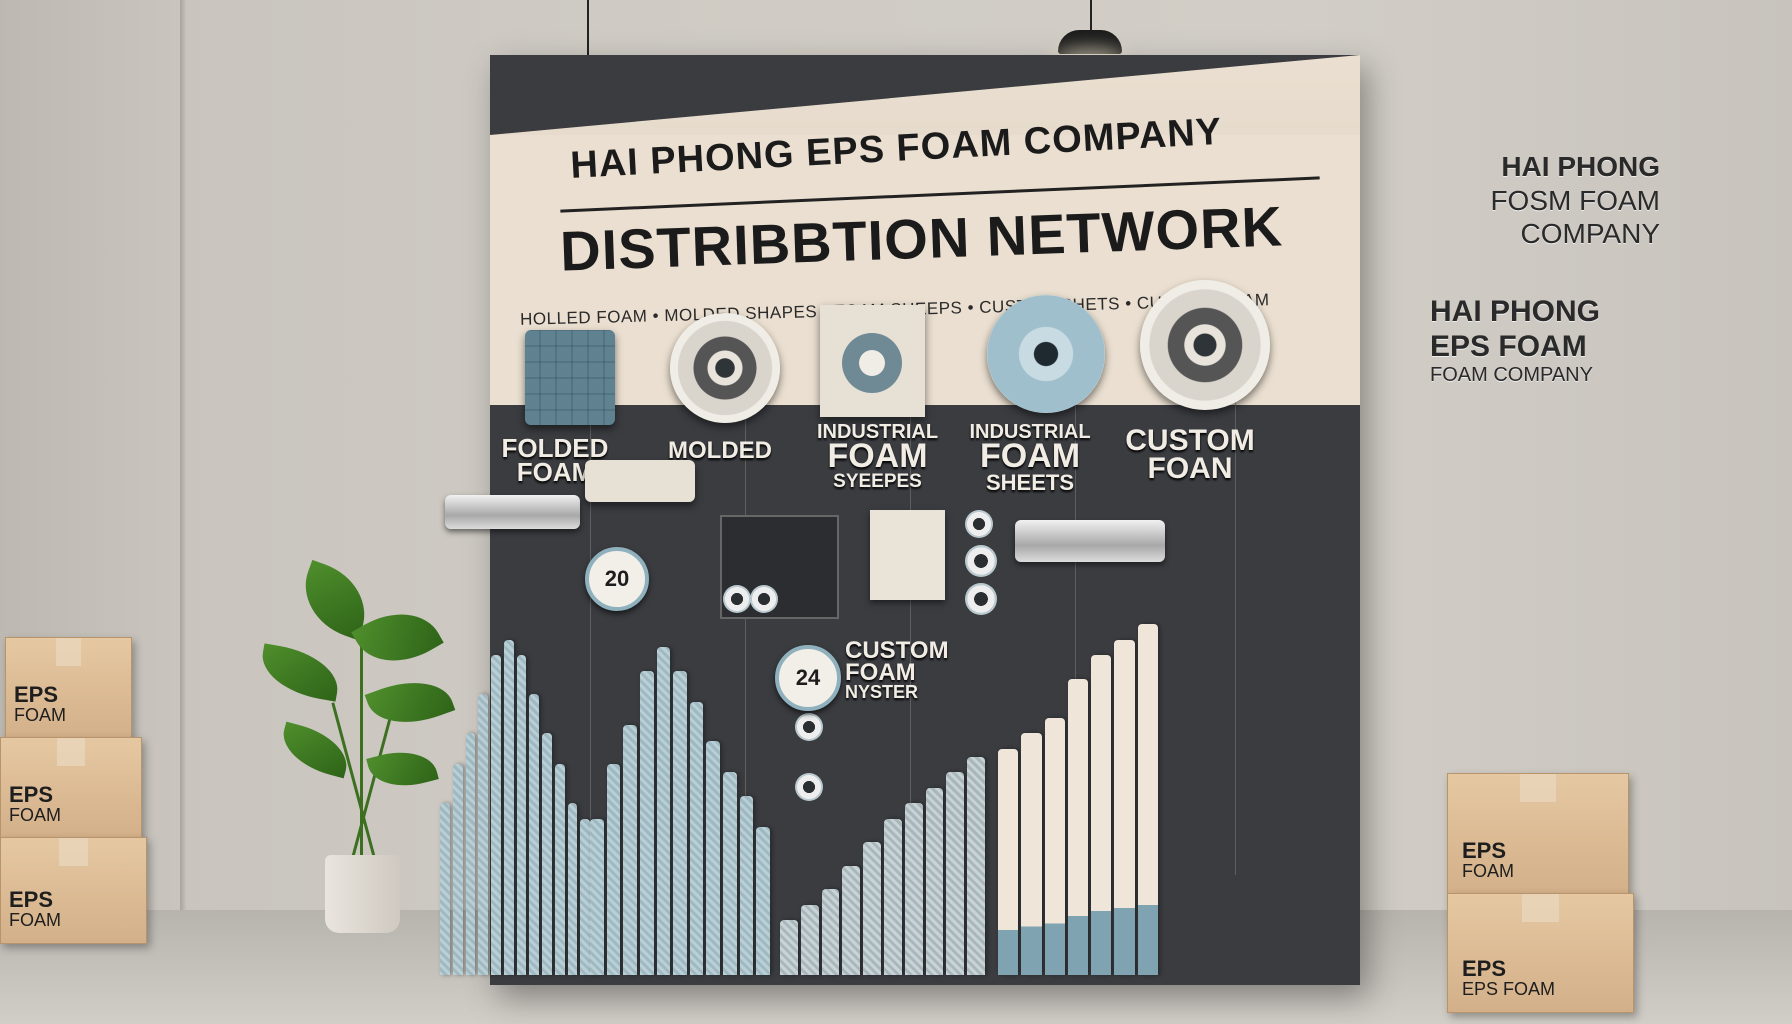 The height and width of the screenshot is (1024, 1792). Describe the element at coordinates (1575, 200) in the screenshot. I see `wall-text-company: HAI PHONG FOSM FOAM COMPANY` at that location.